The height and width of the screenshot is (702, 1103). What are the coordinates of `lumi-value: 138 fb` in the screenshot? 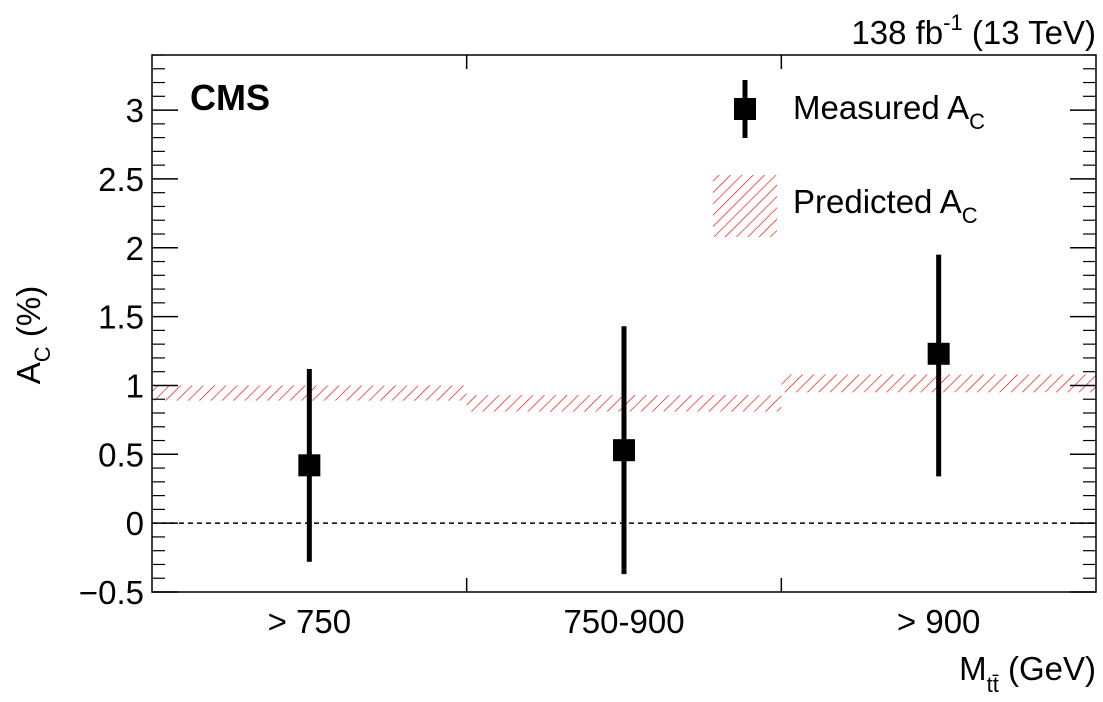 It's located at (897, 32).